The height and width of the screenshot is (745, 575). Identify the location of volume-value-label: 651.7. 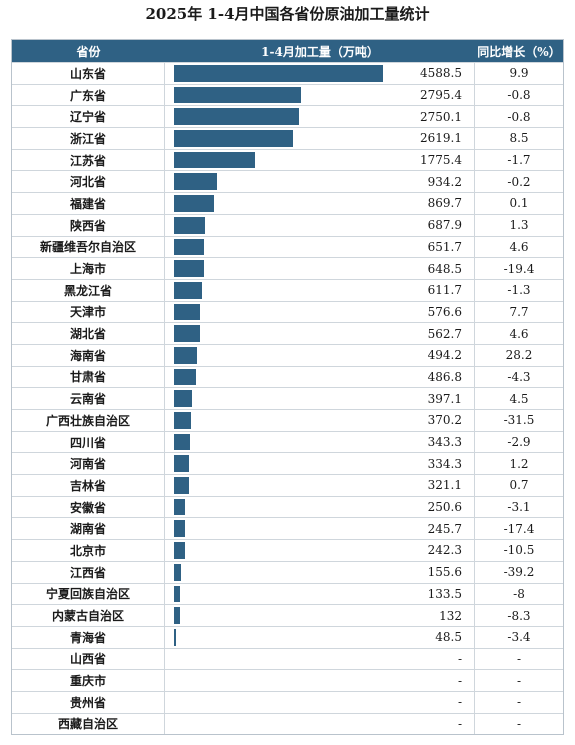
(444, 246).